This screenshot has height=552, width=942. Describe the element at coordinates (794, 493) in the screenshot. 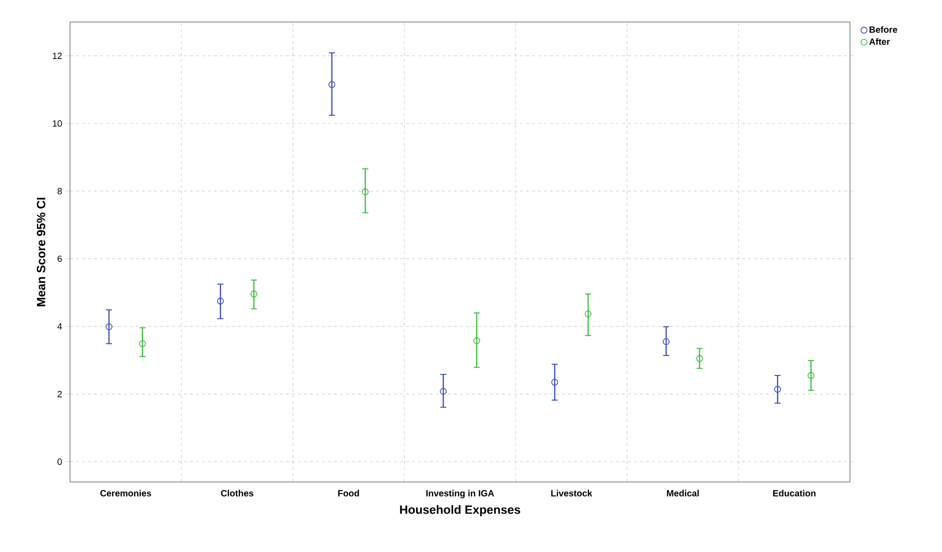

I see `x-tick-label: Education` at that location.